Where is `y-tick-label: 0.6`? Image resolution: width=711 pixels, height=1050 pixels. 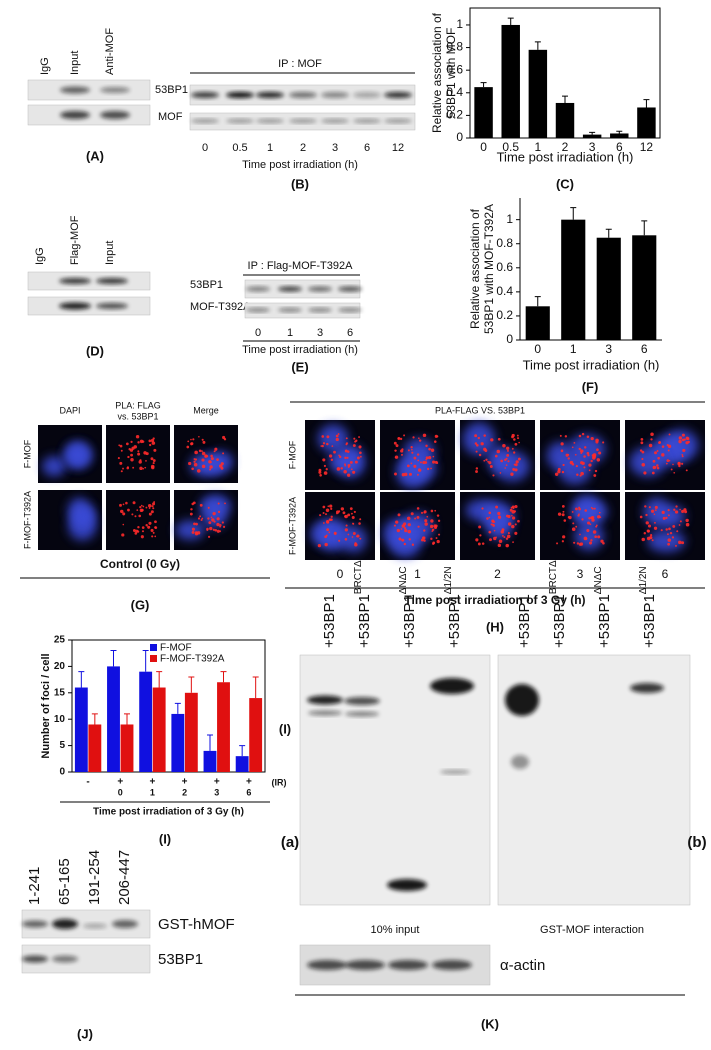
y-tick-label: 0.6 is located at coordinates (454, 69).